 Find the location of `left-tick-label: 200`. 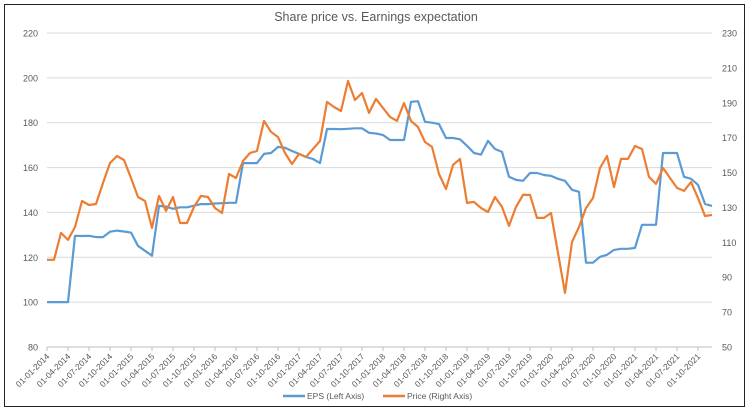

left-tick-label: 200 is located at coordinates (30, 78).